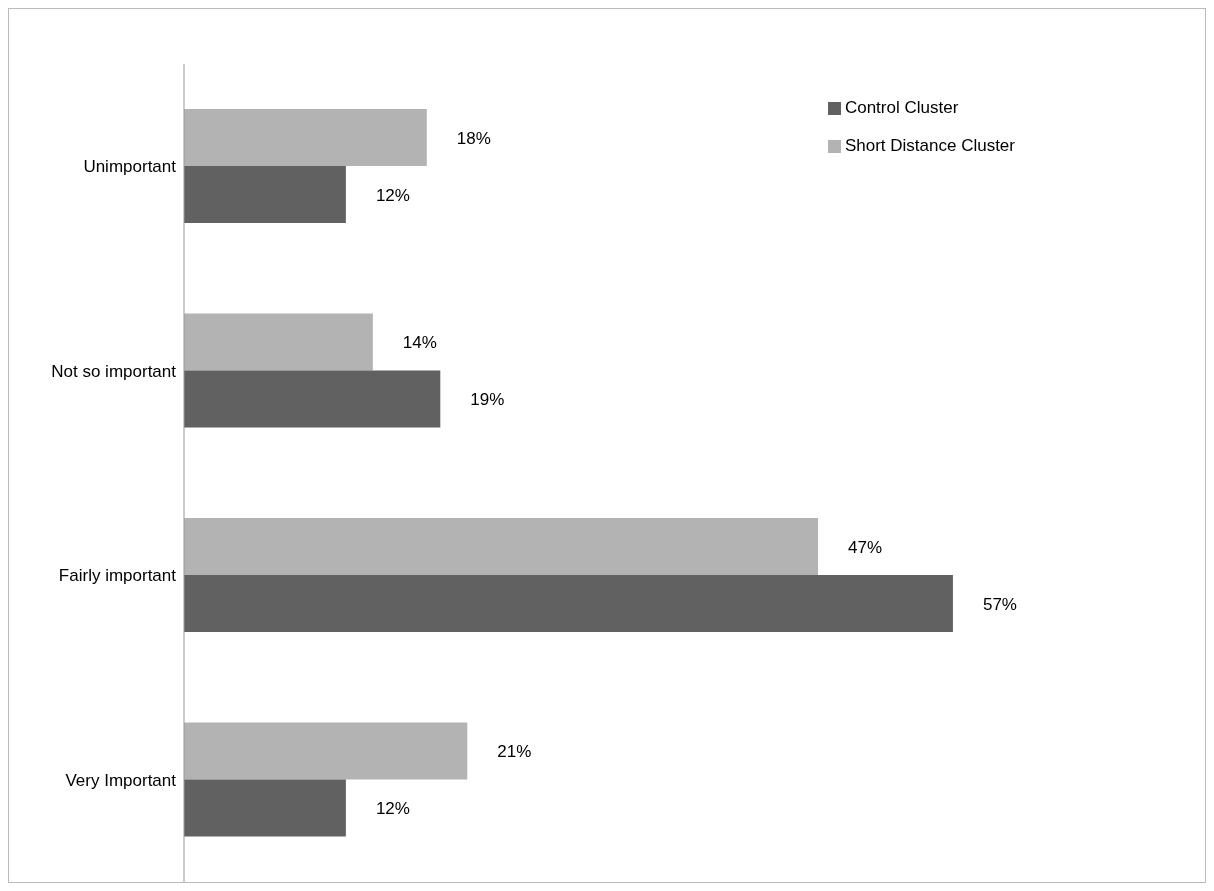 The height and width of the screenshot is (891, 1214). Describe the element at coordinates (929, 145) in the screenshot. I see `legend-label: Short Distance Cluster` at that location.